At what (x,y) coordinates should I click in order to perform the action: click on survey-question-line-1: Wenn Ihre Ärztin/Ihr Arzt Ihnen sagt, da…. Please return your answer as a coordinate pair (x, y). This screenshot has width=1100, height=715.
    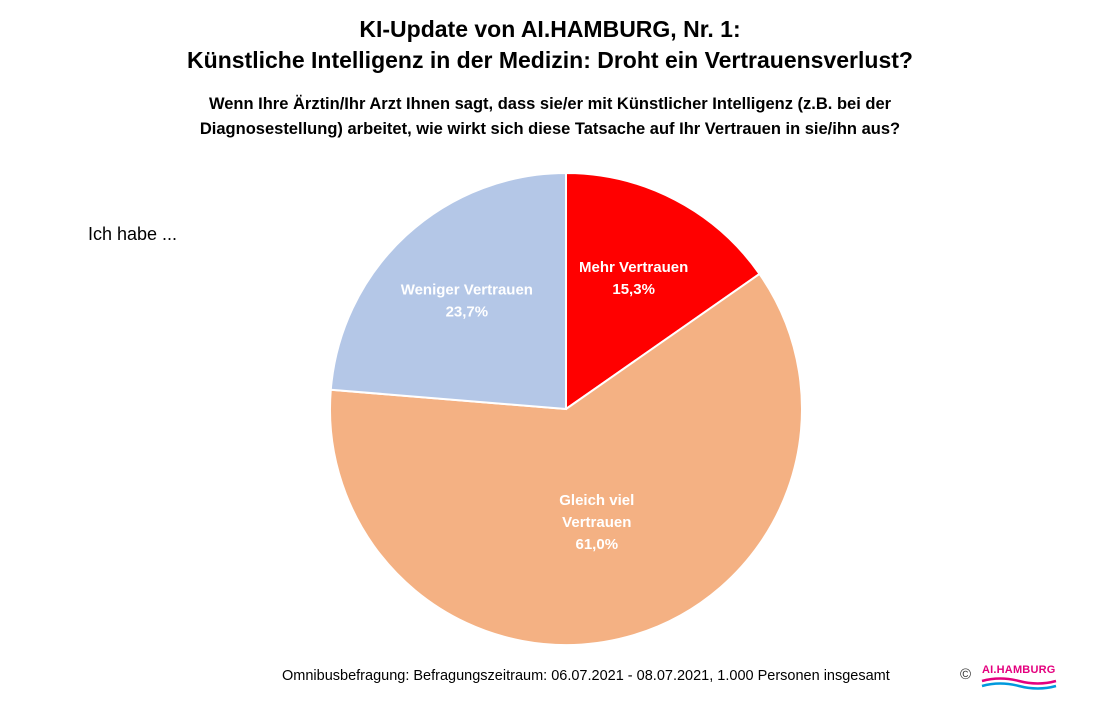
    Looking at the image, I should click on (550, 104).